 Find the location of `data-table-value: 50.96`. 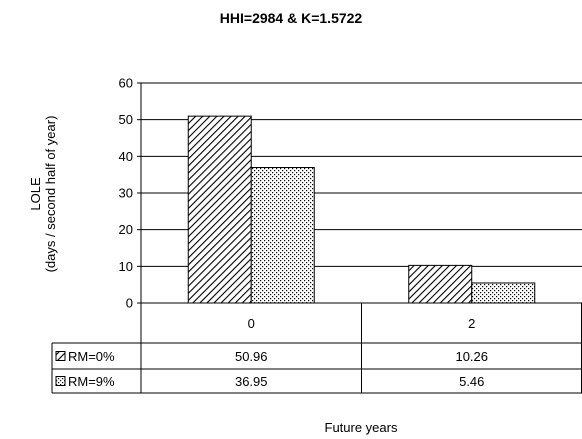

data-table-value: 50.96 is located at coordinates (251, 356).